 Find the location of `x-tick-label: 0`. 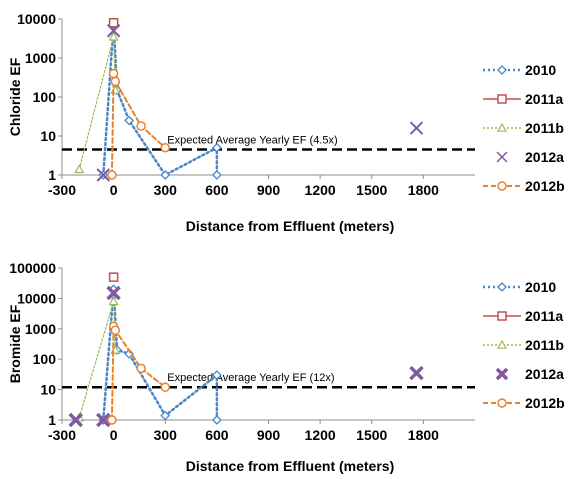

x-tick-label: 0 is located at coordinates (114, 435).